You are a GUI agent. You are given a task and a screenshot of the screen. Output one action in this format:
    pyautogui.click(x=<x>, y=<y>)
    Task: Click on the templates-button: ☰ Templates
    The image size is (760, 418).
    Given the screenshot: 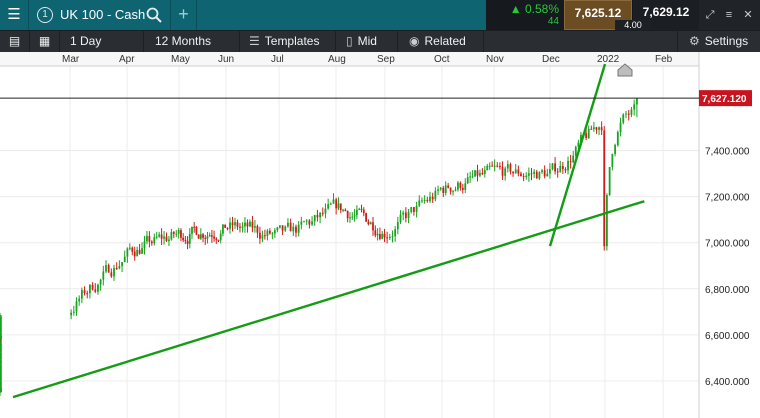 What is the action you would take?
    pyautogui.click(x=288, y=41)
    